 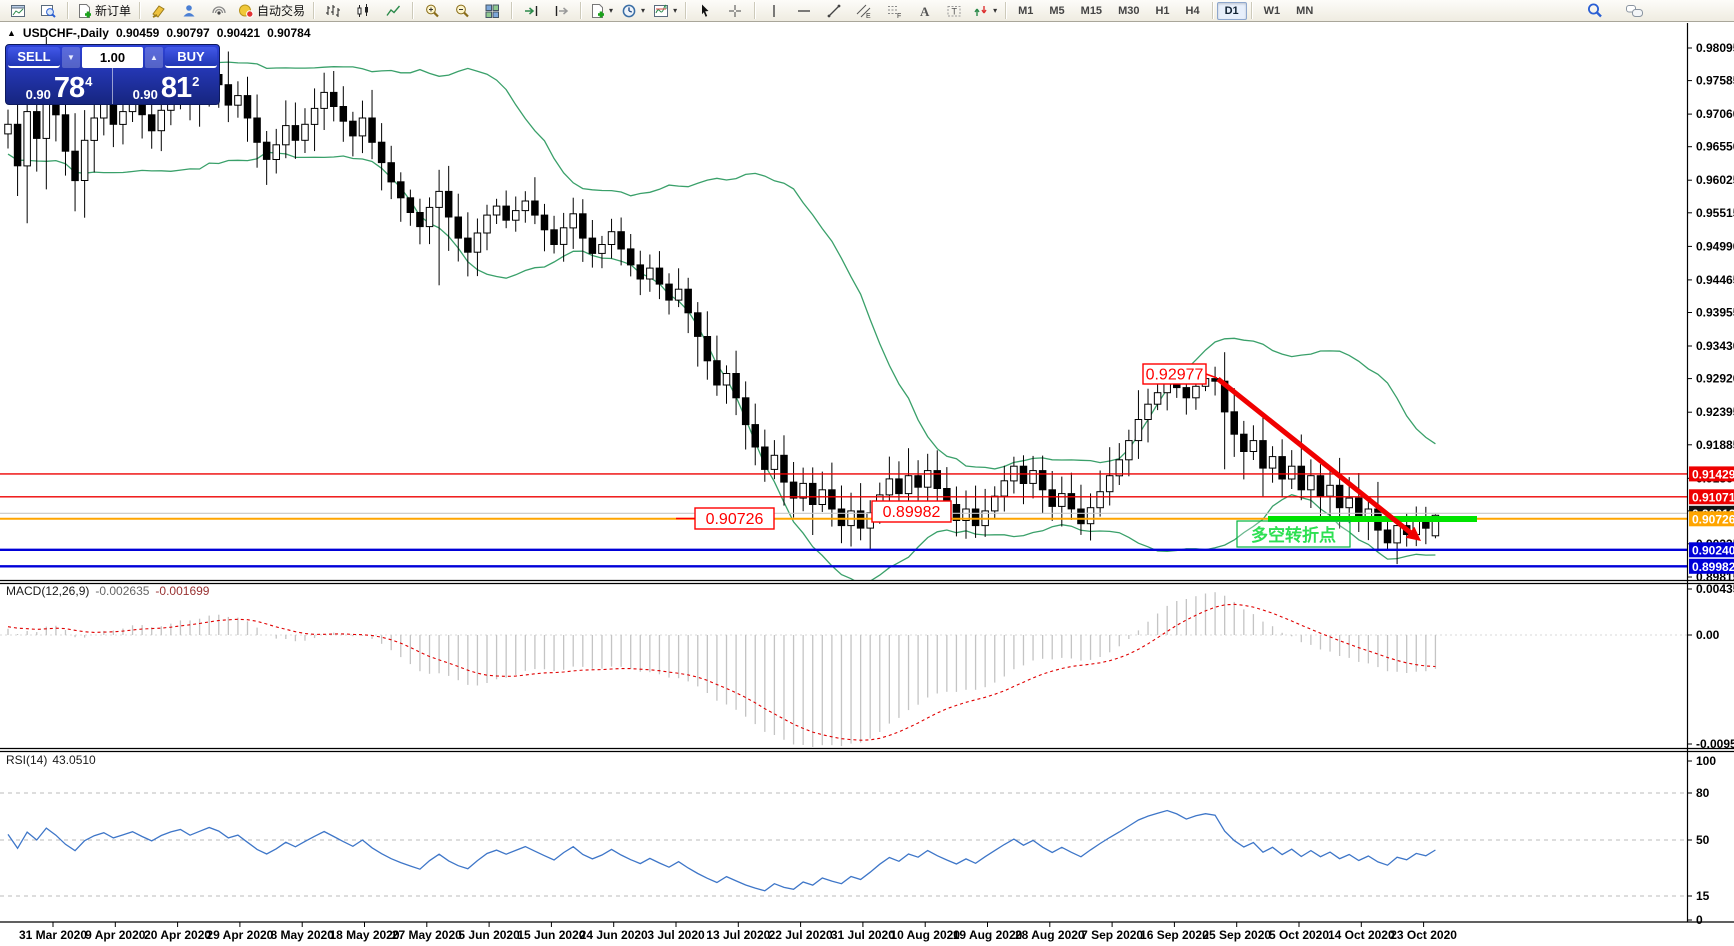 I want to click on fibonacci-button: F, so click(x=894, y=10).